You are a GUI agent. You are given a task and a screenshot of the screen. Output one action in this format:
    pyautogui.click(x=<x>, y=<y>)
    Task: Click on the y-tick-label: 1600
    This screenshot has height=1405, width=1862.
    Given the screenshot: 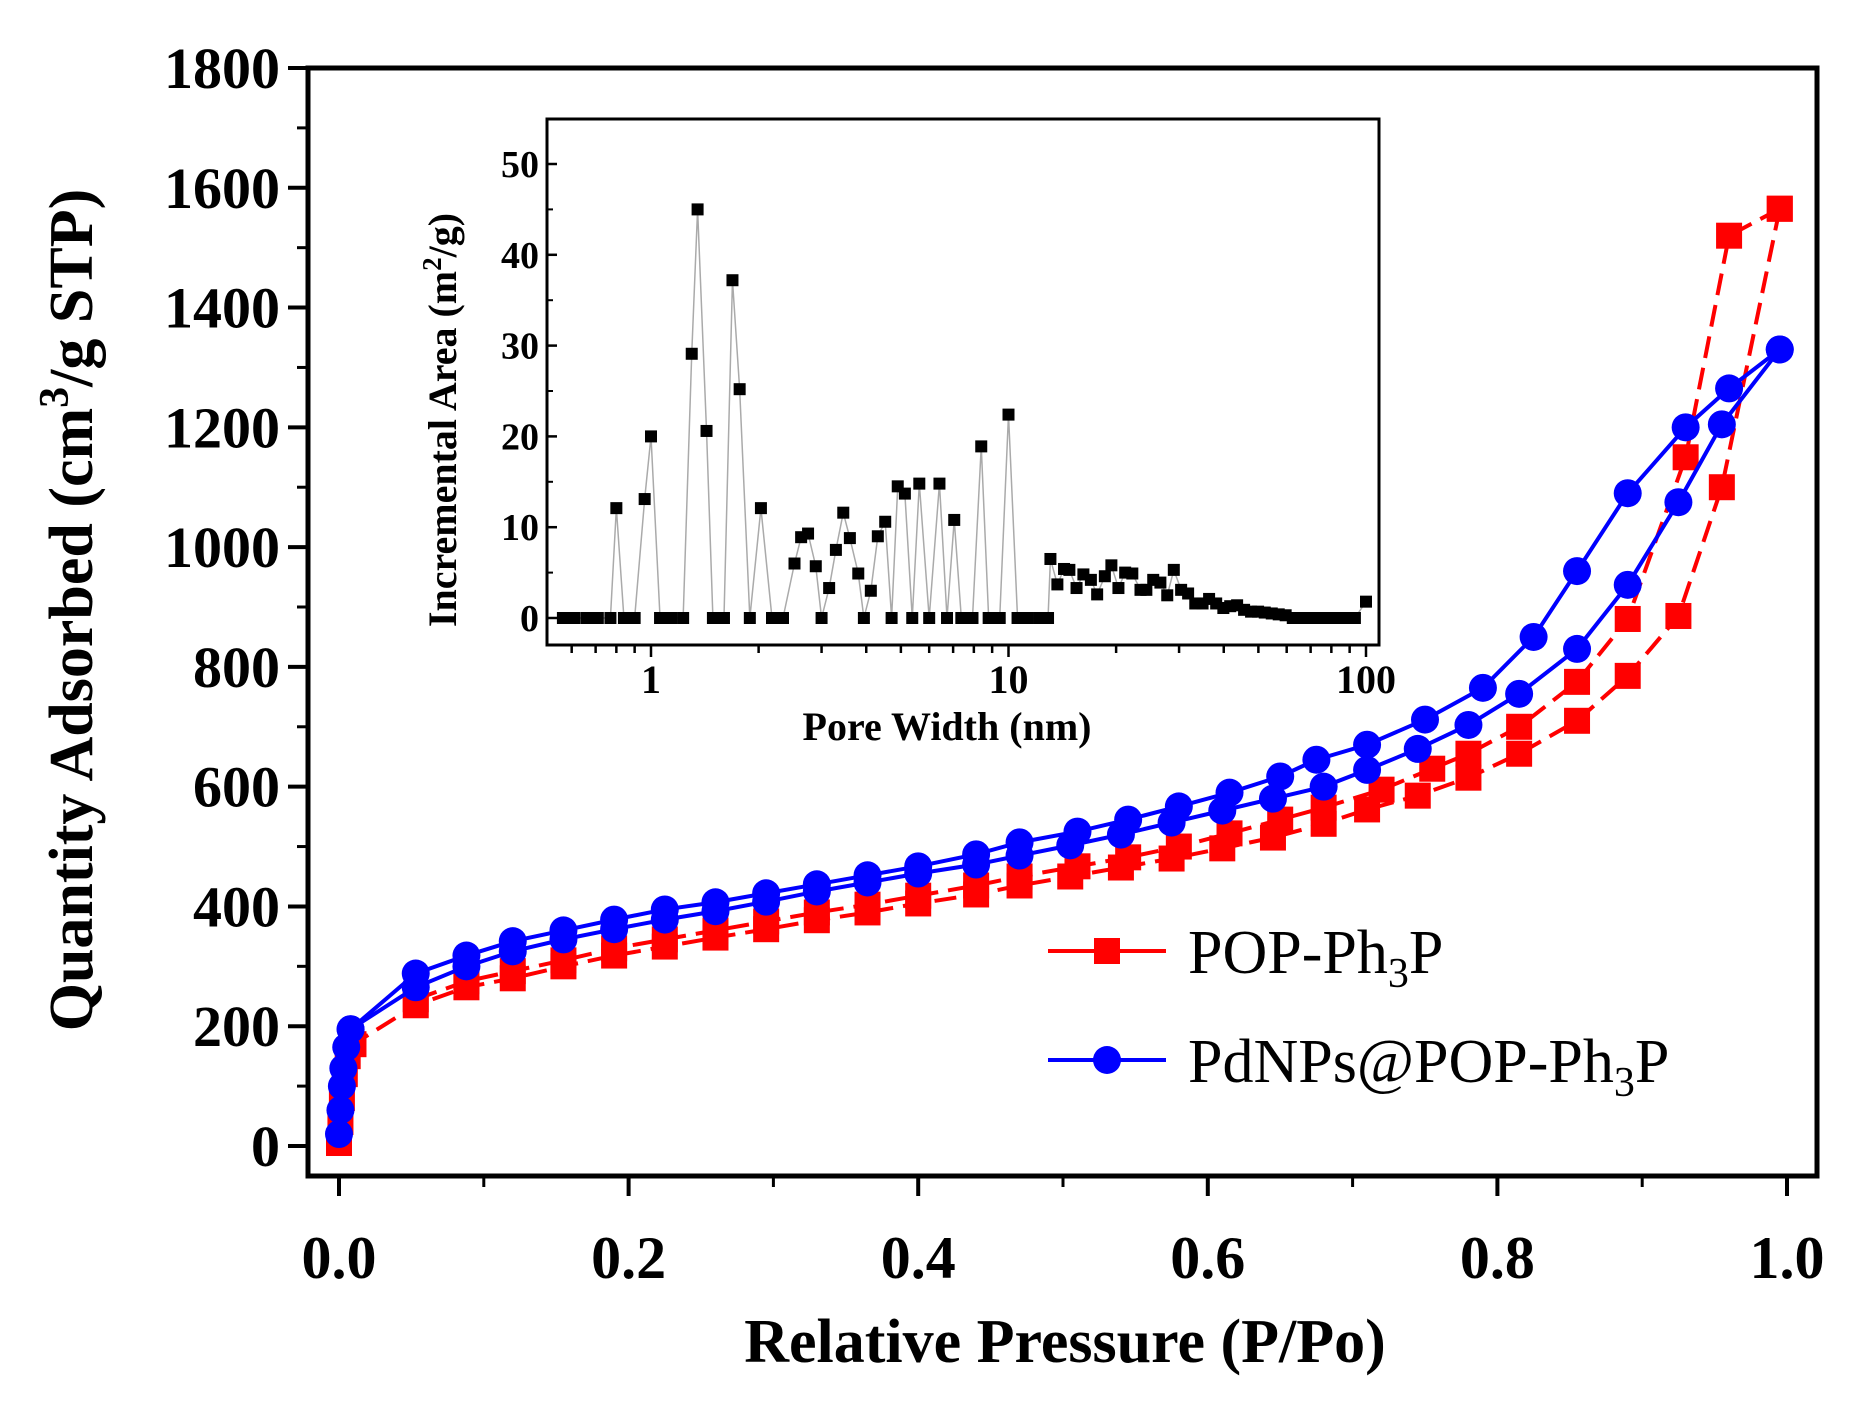 What is the action you would take?
    pyautogui.click(x=222, y=188)
    